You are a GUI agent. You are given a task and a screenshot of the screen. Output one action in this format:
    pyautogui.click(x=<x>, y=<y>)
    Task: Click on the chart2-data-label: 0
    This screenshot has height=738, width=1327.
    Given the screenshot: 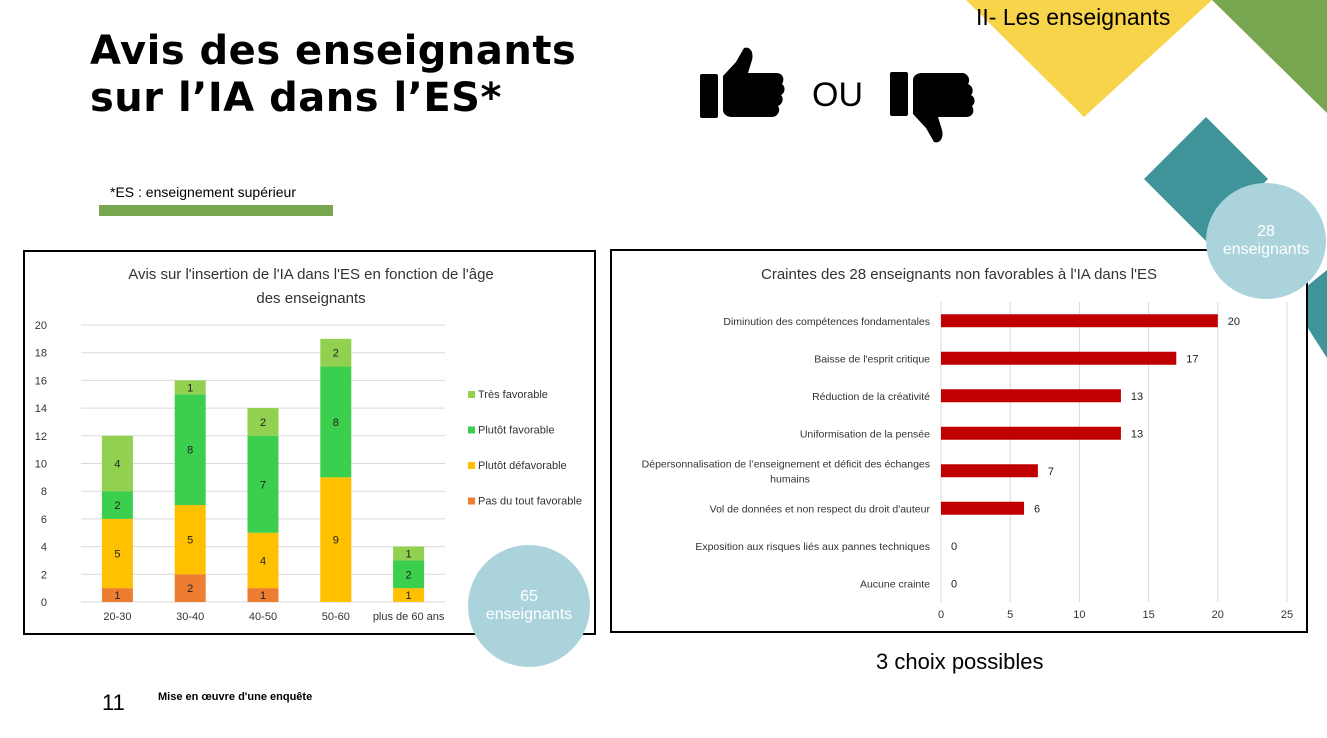 What is the action you would take?
    pyautogui.click(x=954, y=584)
    